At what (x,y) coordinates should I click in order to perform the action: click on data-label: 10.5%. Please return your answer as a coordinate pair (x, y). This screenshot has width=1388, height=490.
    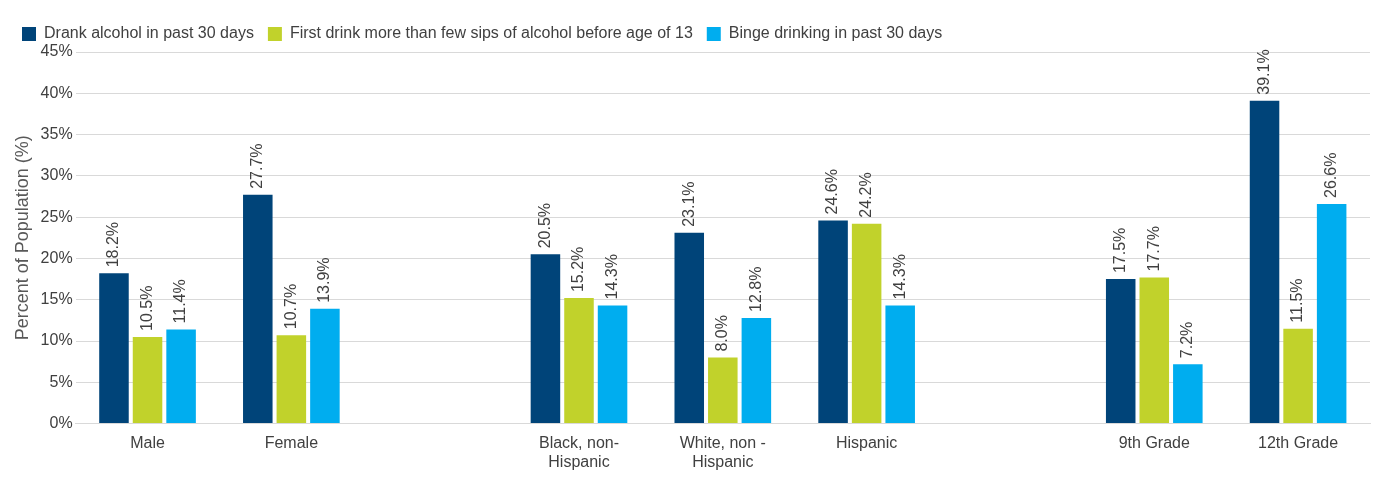
    Looking at the image, I should click on (146, 308).